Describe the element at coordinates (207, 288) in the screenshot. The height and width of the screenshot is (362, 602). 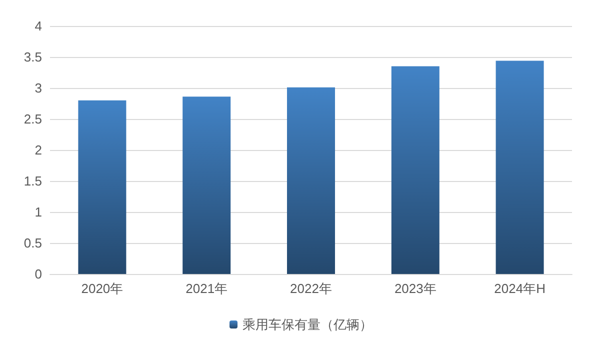
I see `x-tick-label: 2021年` at that location.